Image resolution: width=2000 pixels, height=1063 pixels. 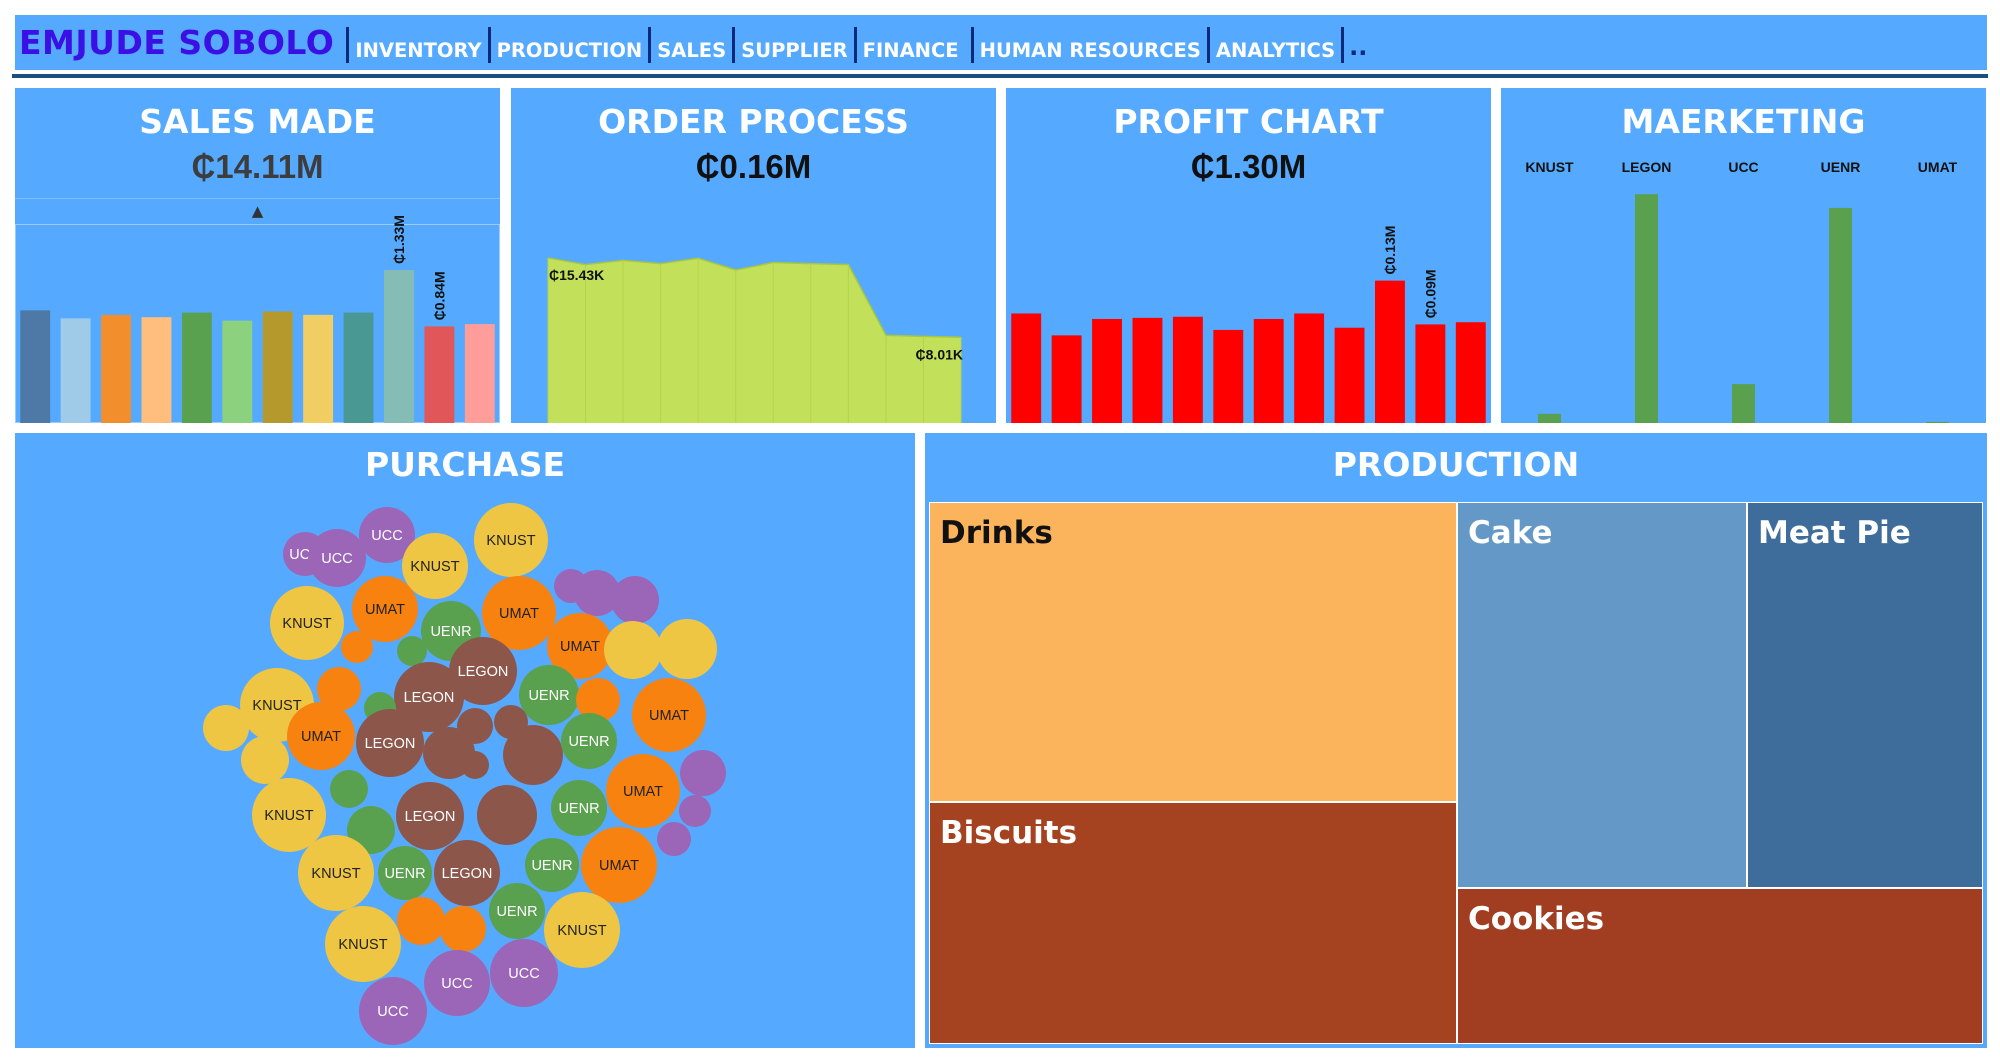 I want to click on treemap-cell-cake: Cake, so click(x=1602, y=695).